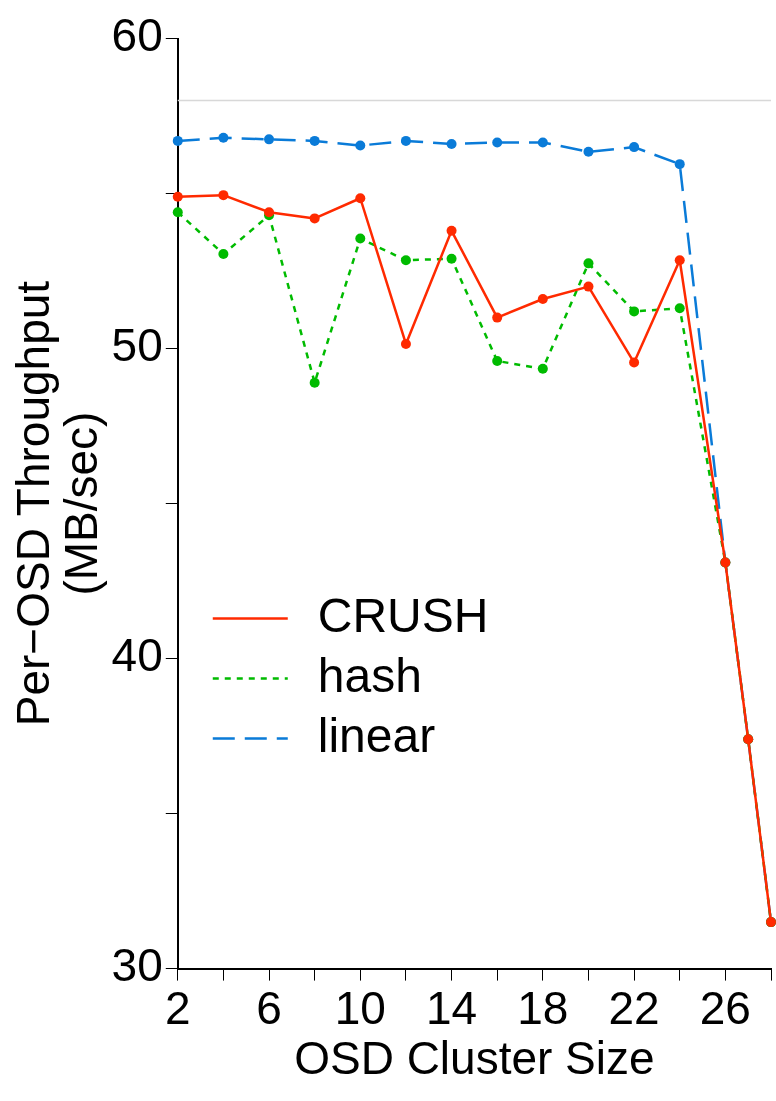 The height and width of the screenshot is (1101, 776). Describe the element at coordinates (57, 503) in the screenshot. I see `y-axis-title: Per−OSD Throughput (MB/sec)` at that location.